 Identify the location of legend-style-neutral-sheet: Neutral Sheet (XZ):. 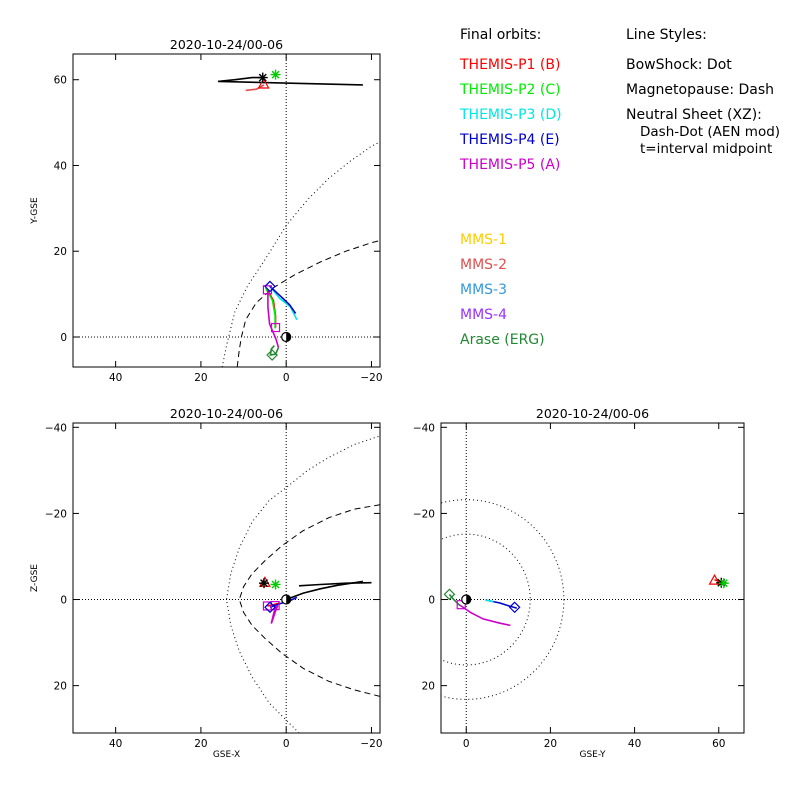
(694, 115).